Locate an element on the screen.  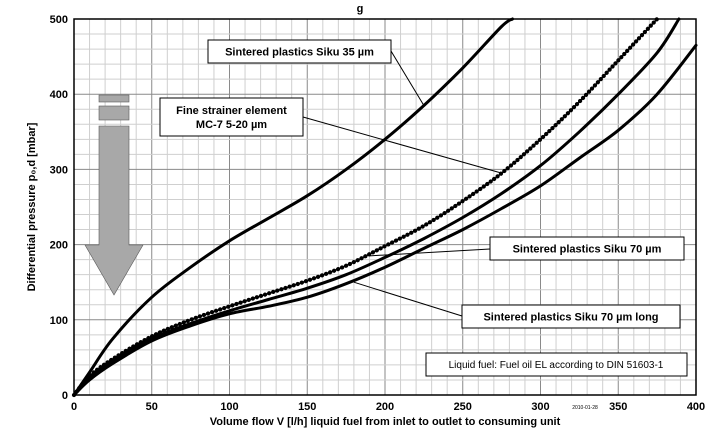
callout-text: Sintered plastics Siku 35 µm is located at coordinates (299, 53).